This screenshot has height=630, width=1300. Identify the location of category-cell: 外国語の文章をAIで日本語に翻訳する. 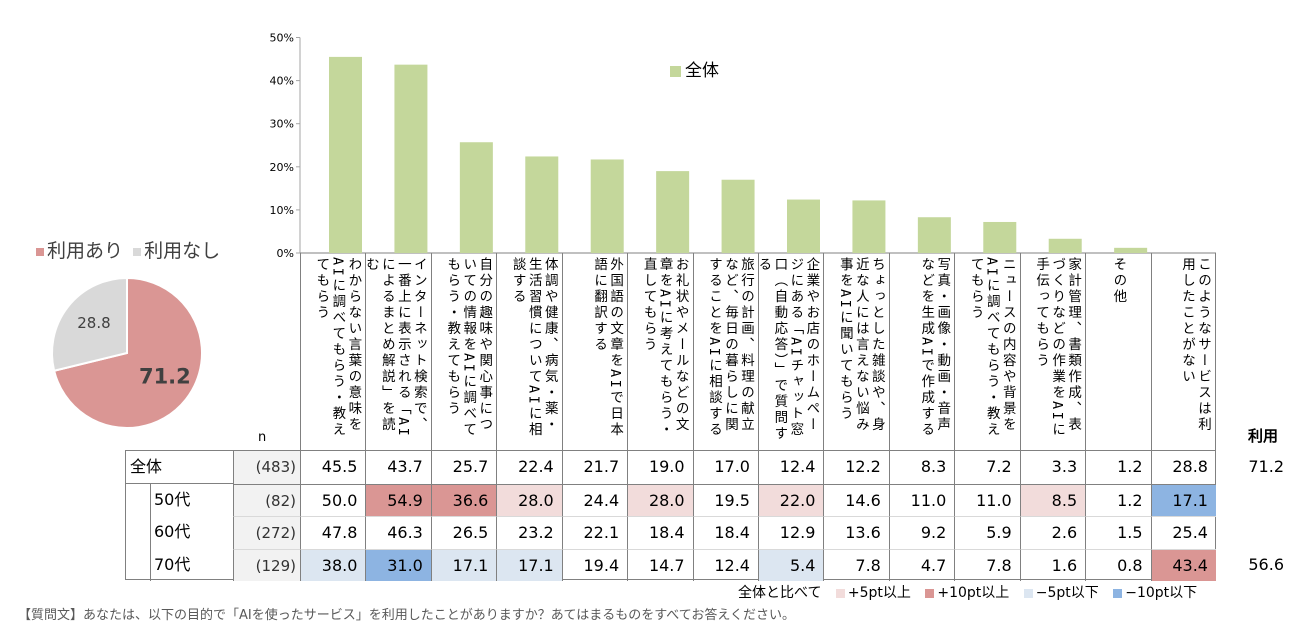
(594, 351).